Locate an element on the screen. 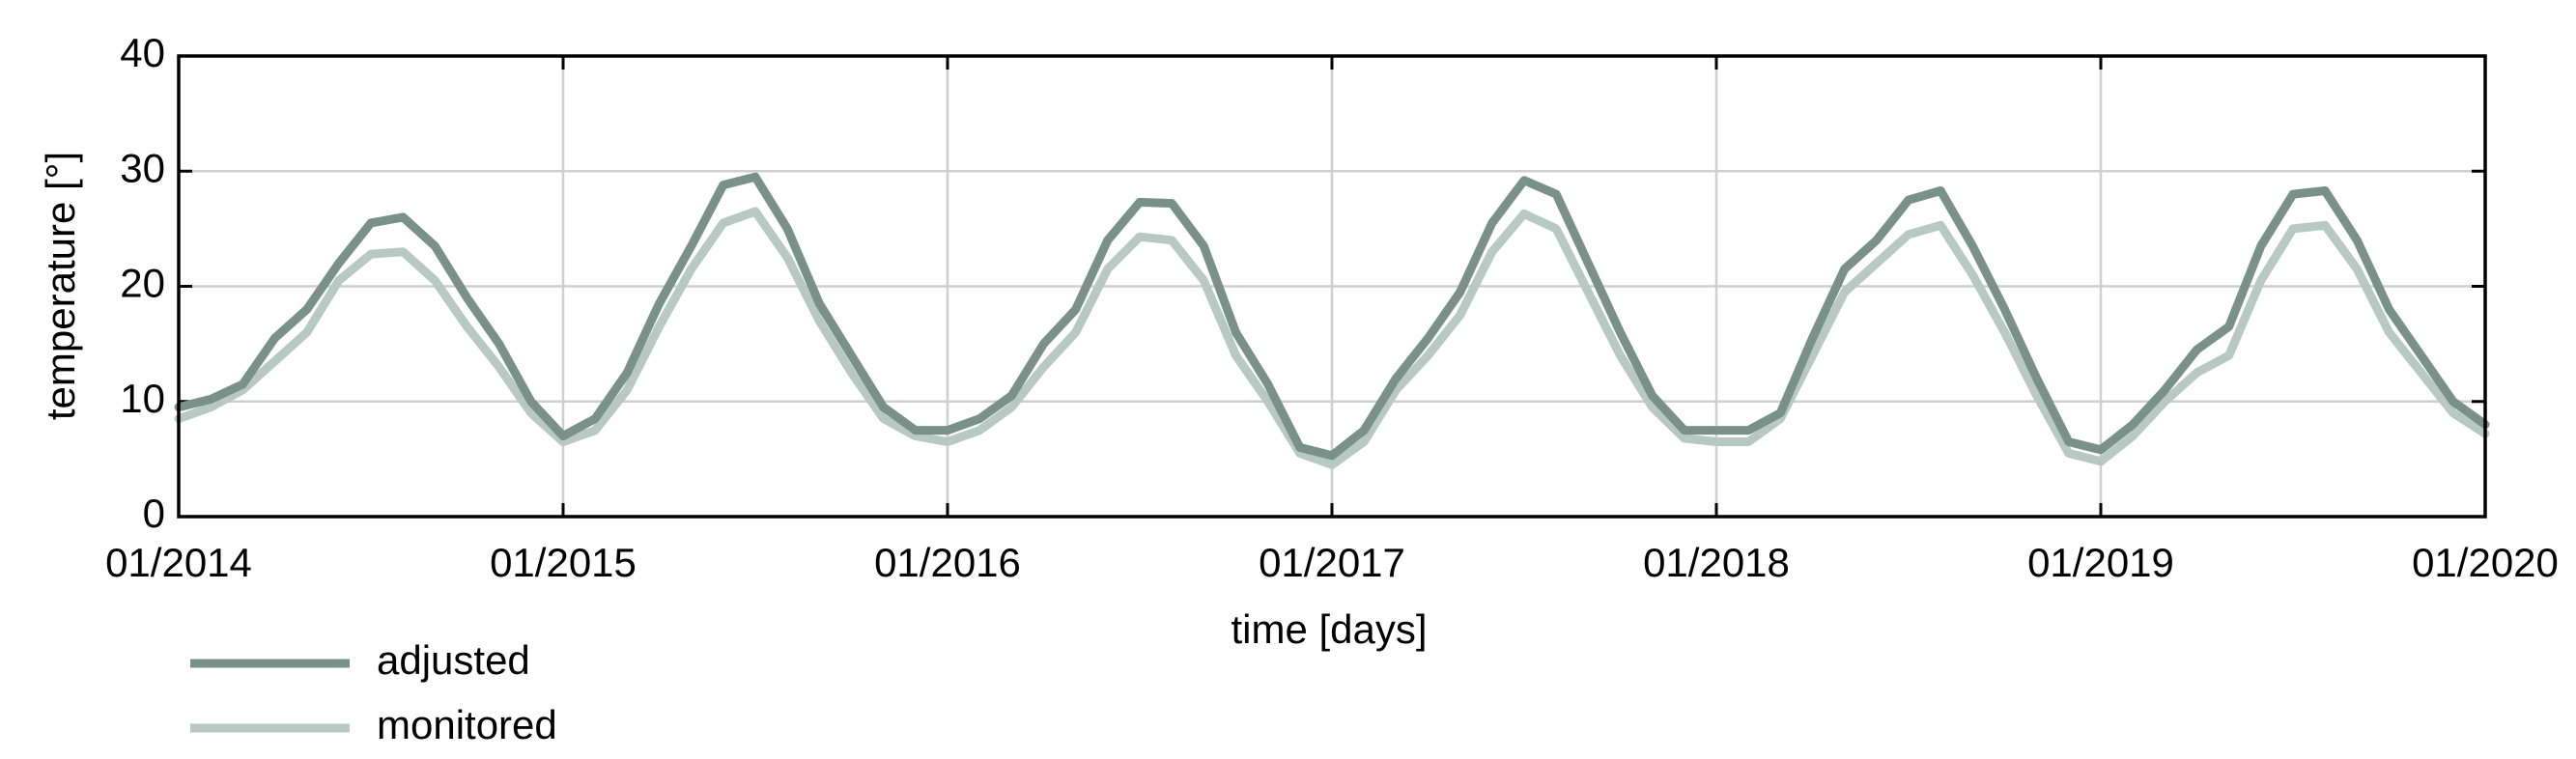 This screenshot has width=2576, height=759. legend-label: adjusted is located at coordinates (453, 660).